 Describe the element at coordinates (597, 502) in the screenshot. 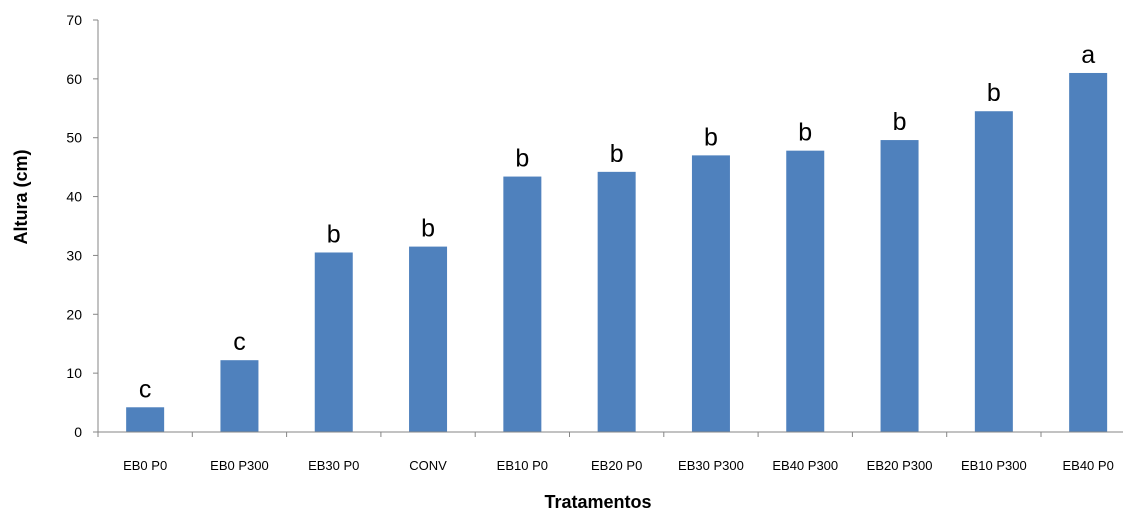

I see `x-axis-title: Tratamentos` at that location.